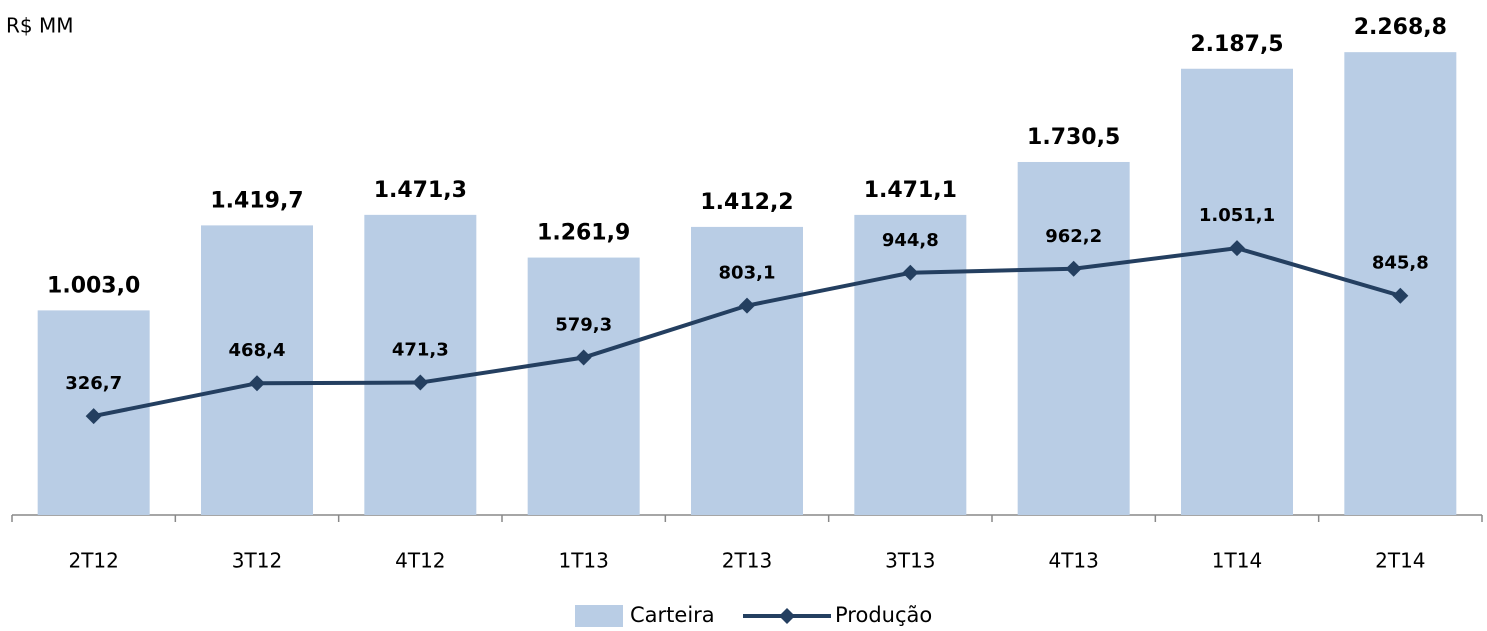 This screenshot has width=1487, height=631. What do you see at coordinates (910, 561) in the screenshot?
I see `x-tick-label: 3T13` at bounding box center [910, 561].